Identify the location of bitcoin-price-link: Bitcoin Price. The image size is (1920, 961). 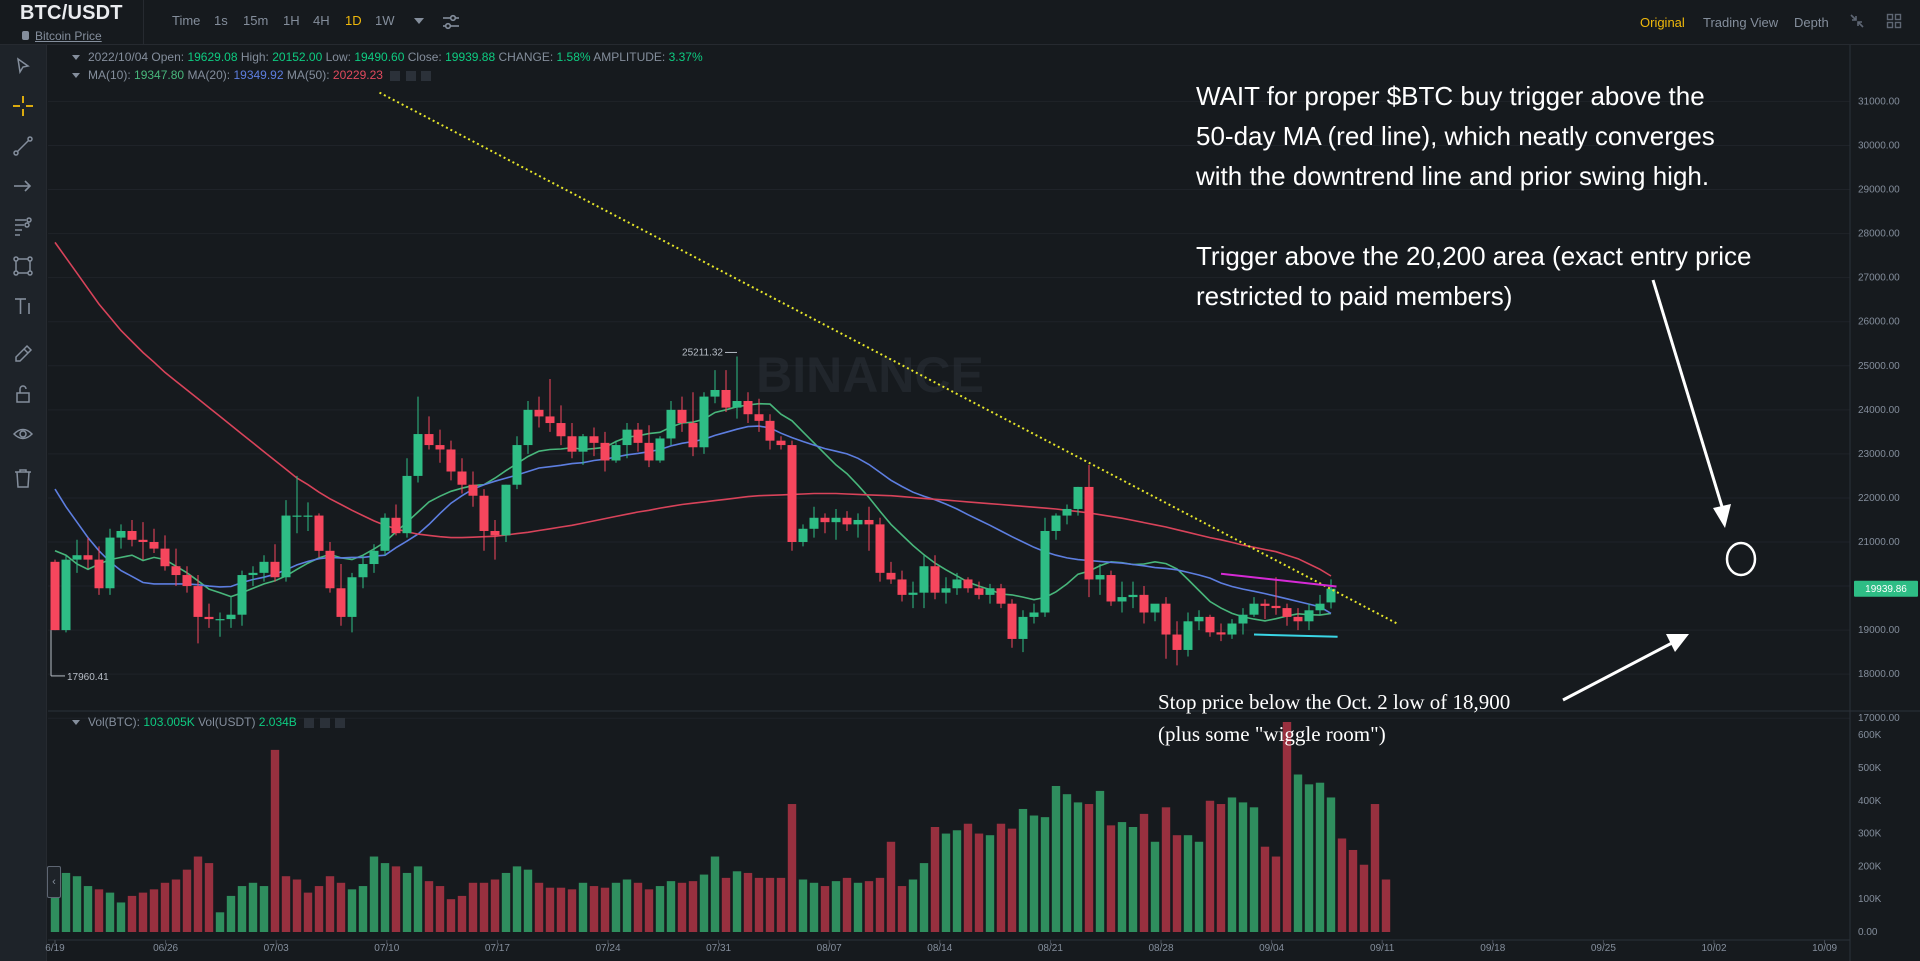
(68, 36).